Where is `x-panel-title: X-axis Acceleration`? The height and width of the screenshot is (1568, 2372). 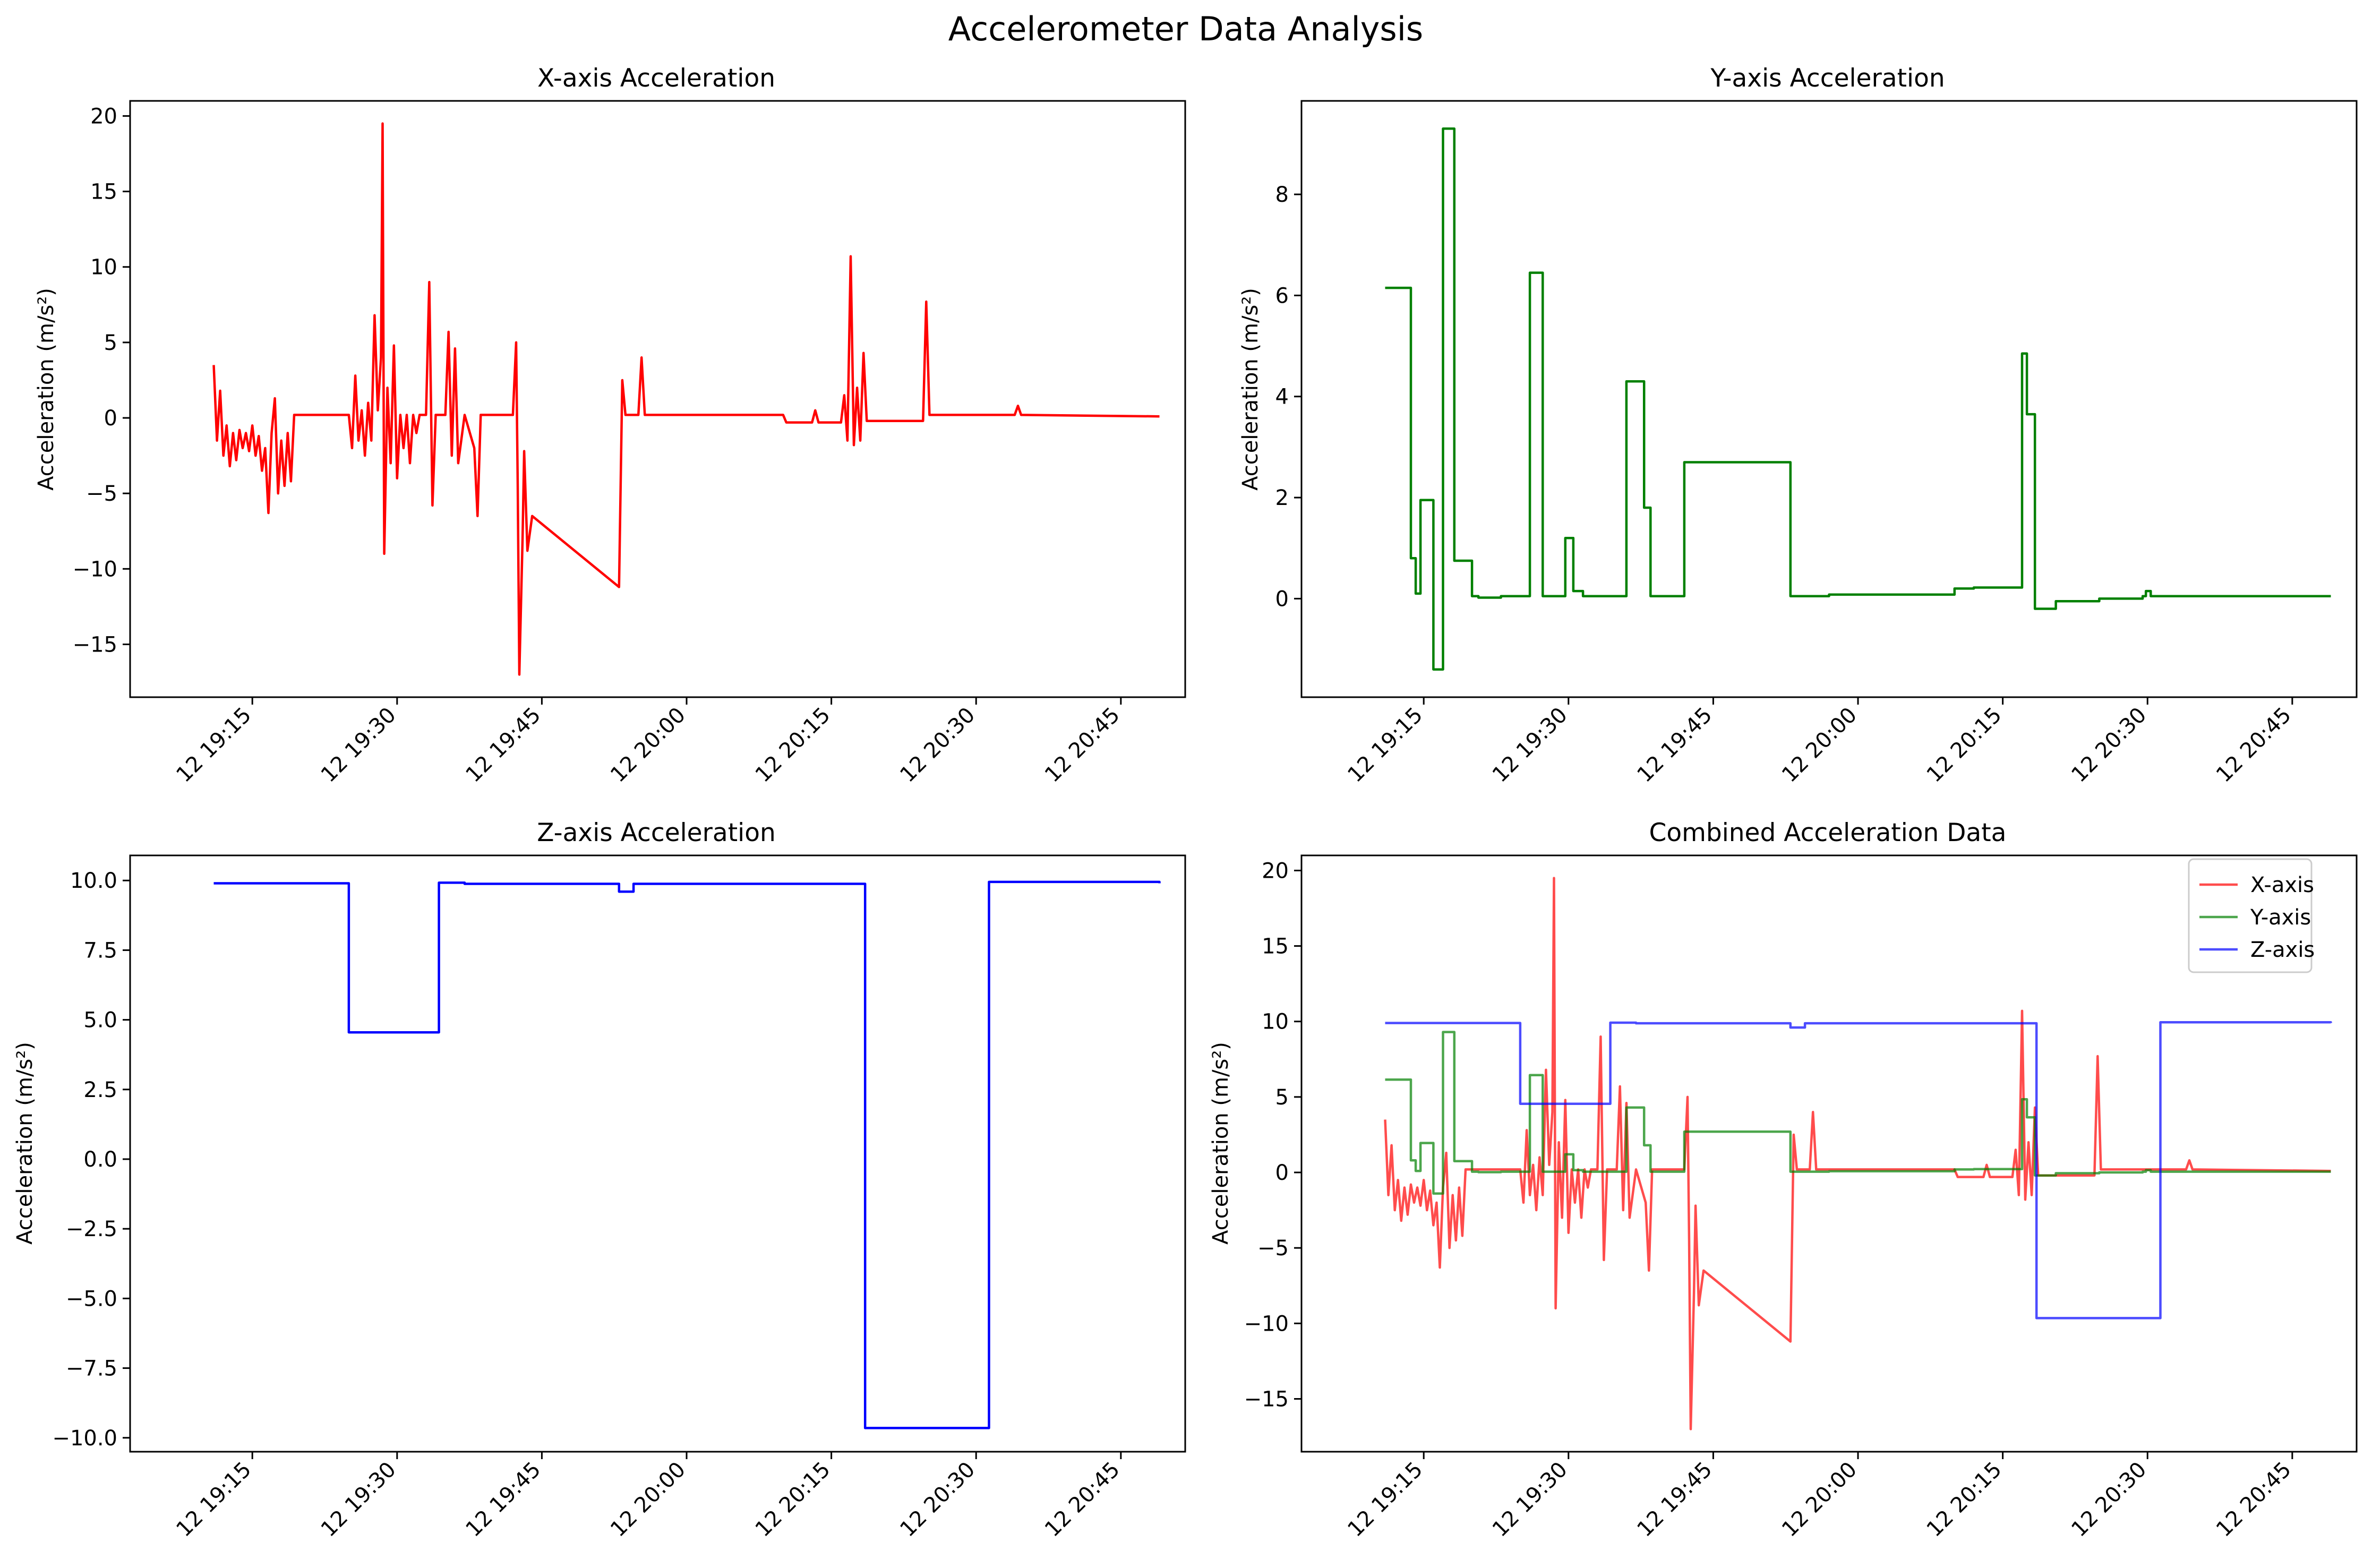
x-panel-title: X-axis Acceleration is located at coordinates (656, 78).